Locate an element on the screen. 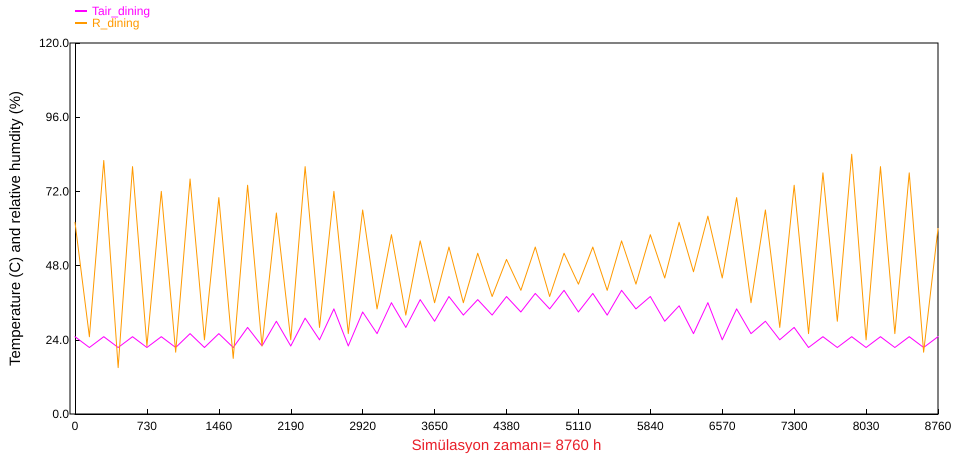  x-tick-label: 5110 is located at coordinates (579, 426).